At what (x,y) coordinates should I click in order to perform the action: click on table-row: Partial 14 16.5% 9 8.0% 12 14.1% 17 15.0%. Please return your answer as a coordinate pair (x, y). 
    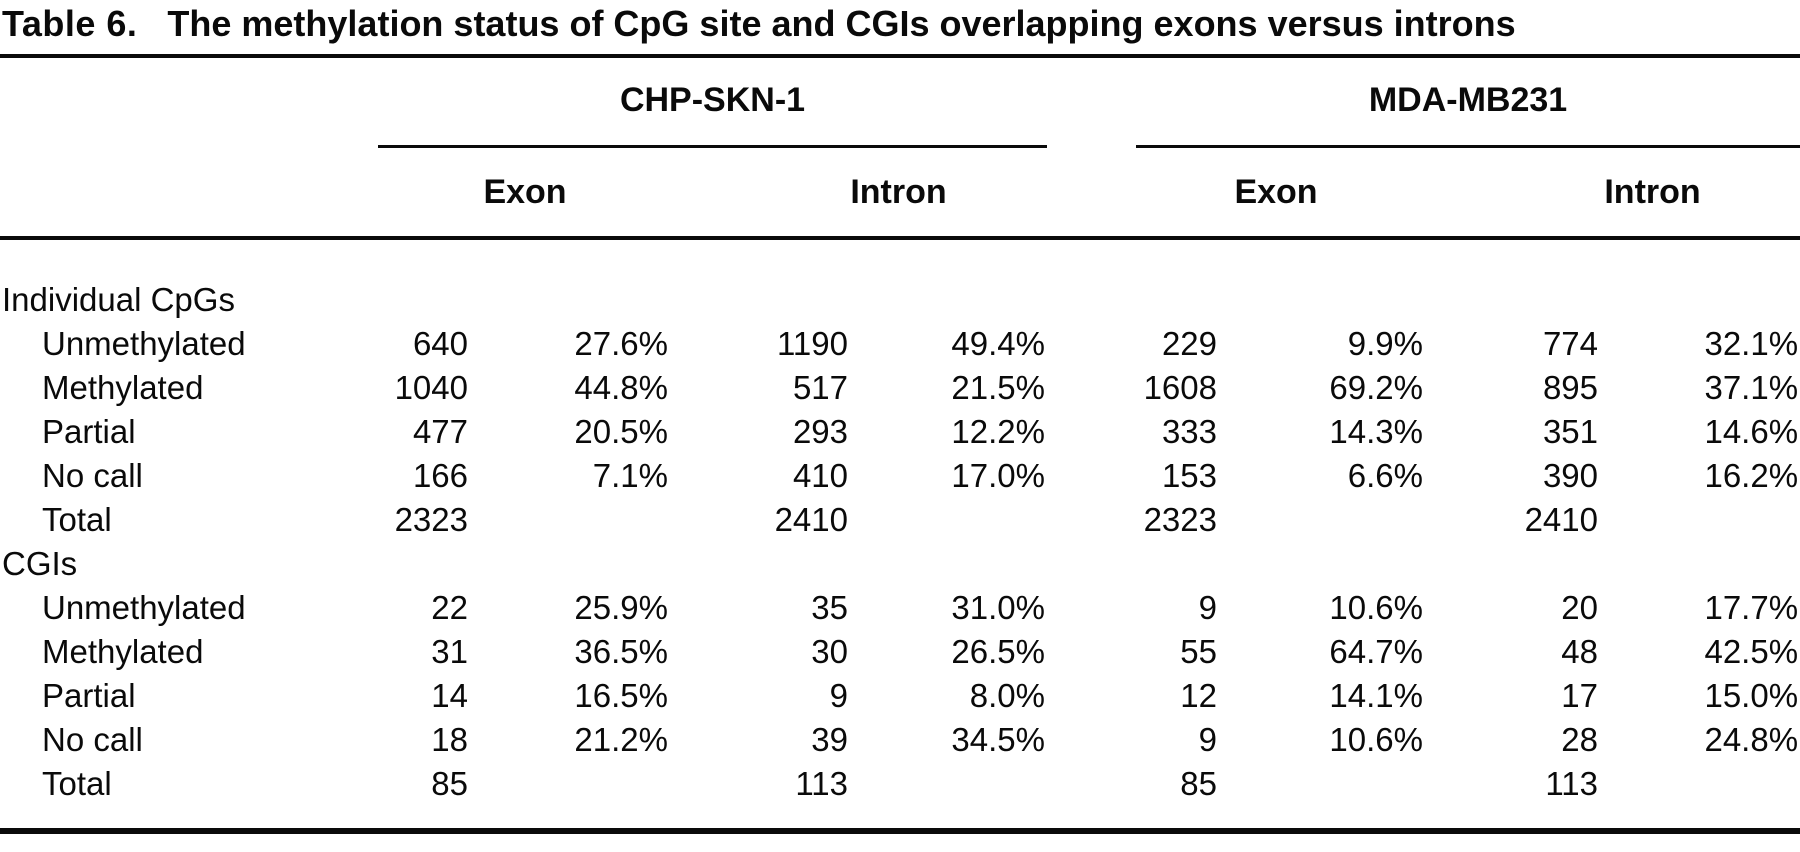
    Looking at the image, I should click on (900, 696).